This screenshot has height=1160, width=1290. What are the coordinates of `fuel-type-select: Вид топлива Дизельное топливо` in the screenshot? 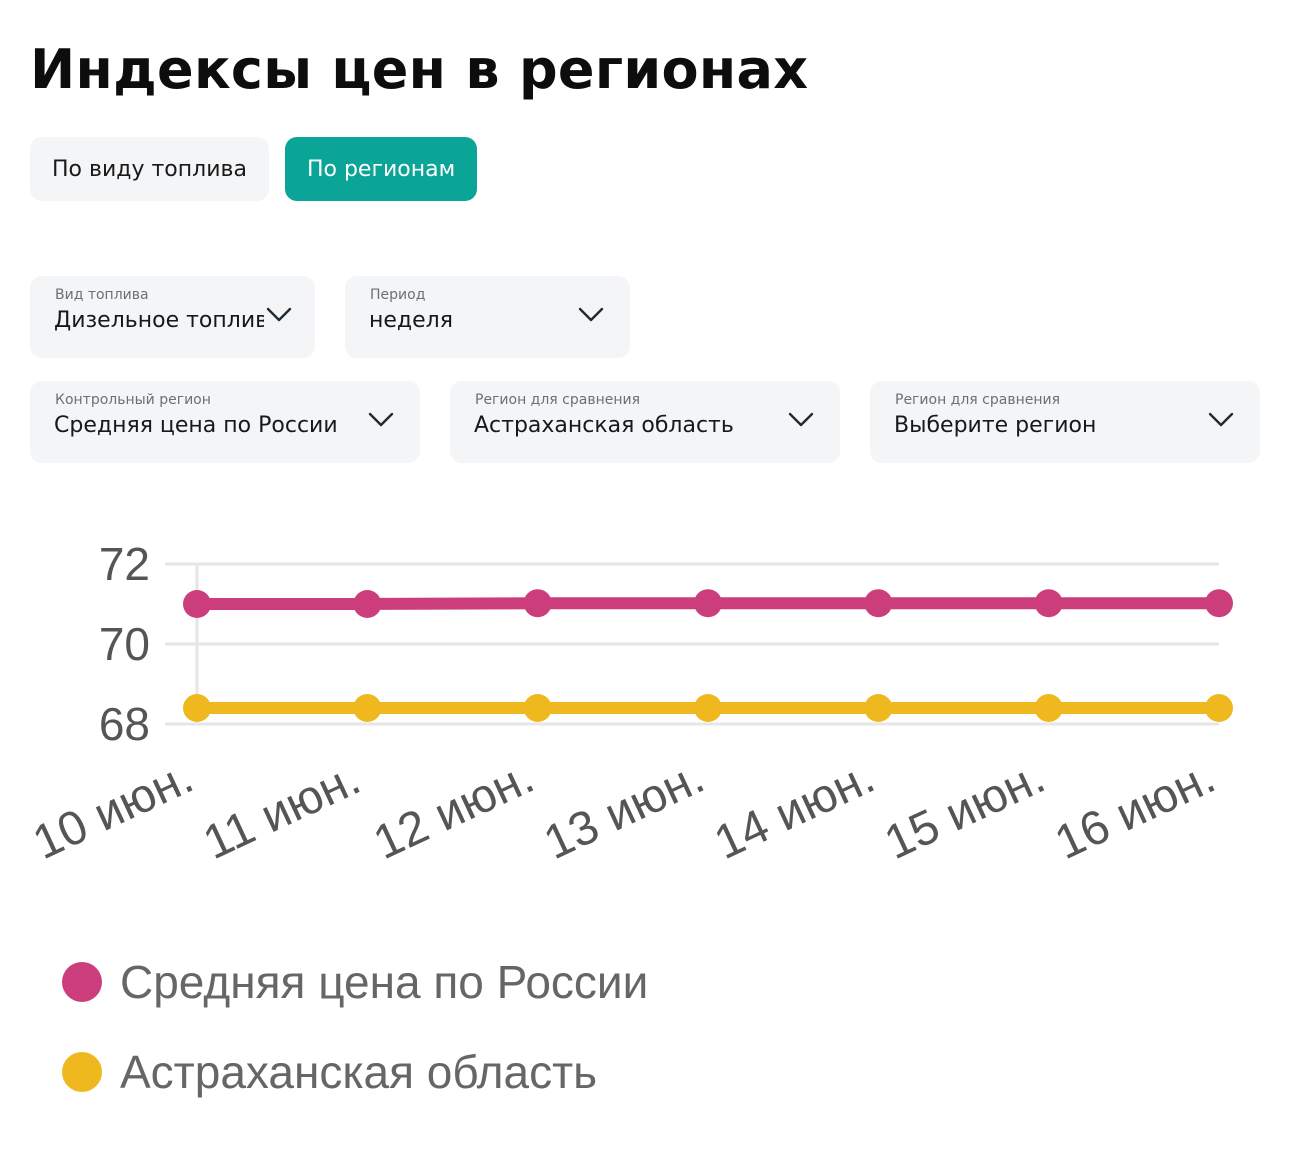 It's located at (172, 317).